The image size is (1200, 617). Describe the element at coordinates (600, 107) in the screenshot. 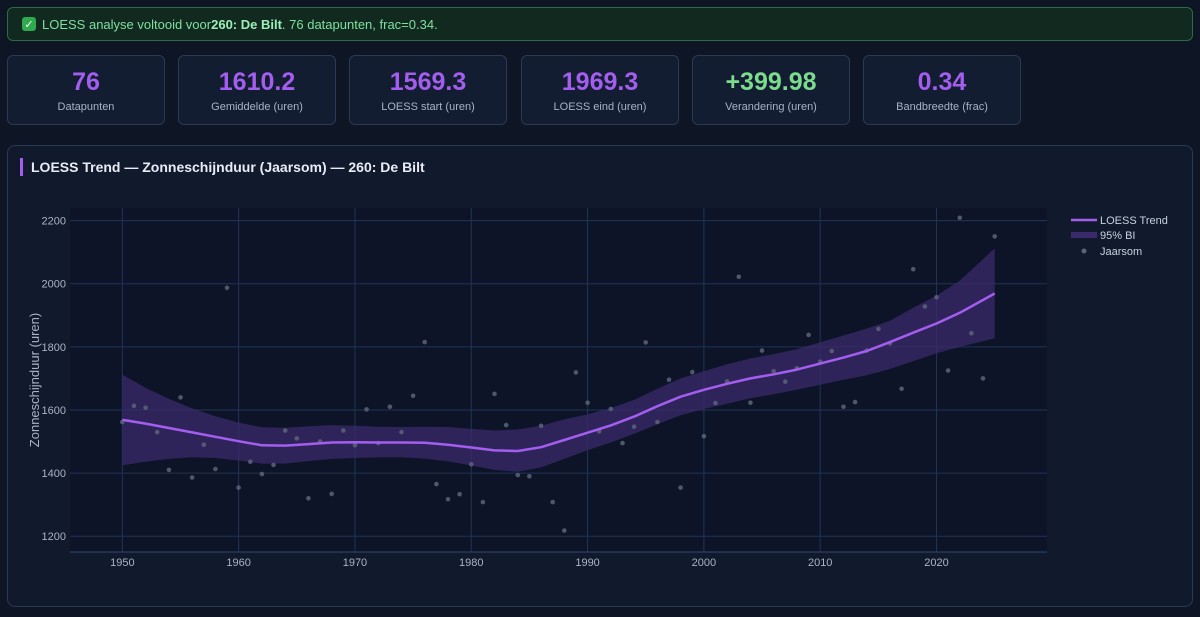

I see `stat-label: LOESS eind (uren)` at that location.